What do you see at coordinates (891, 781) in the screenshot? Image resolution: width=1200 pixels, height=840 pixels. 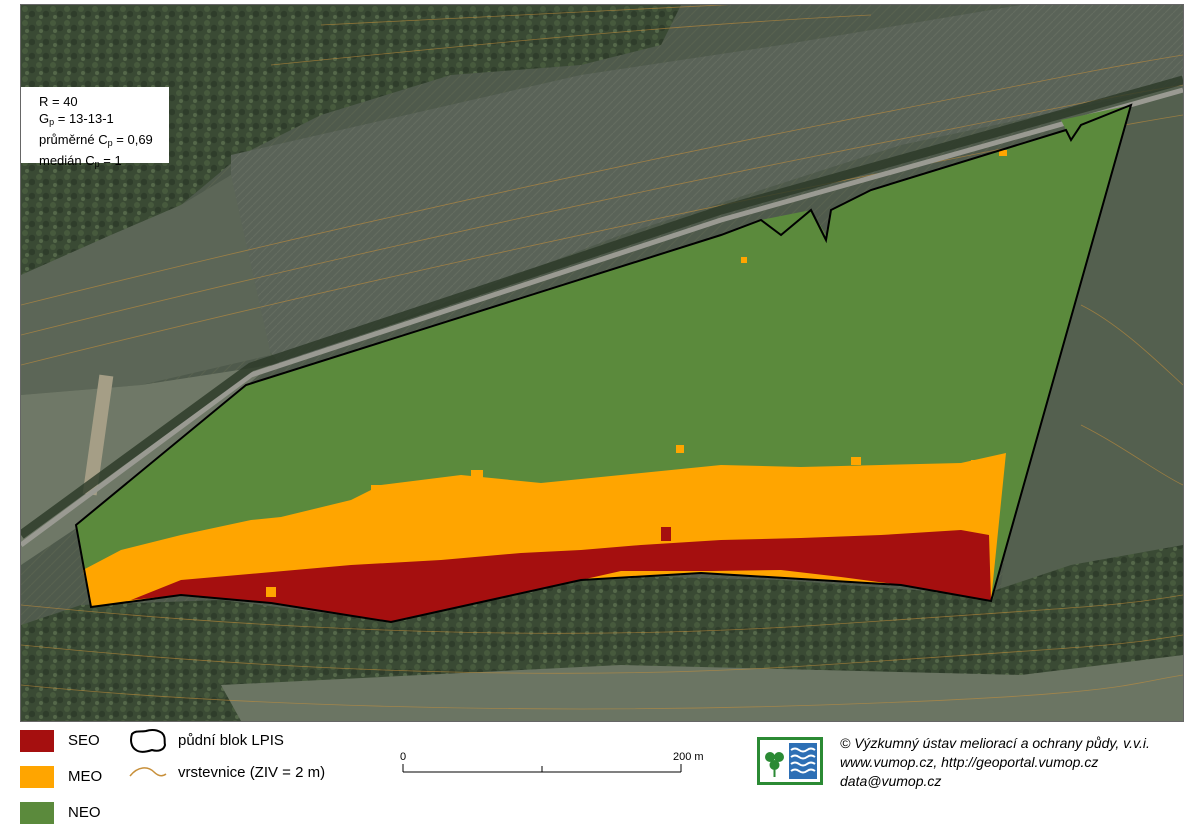 I see `credits-email: data@vumop.cz` at bounding box center [891, 781].